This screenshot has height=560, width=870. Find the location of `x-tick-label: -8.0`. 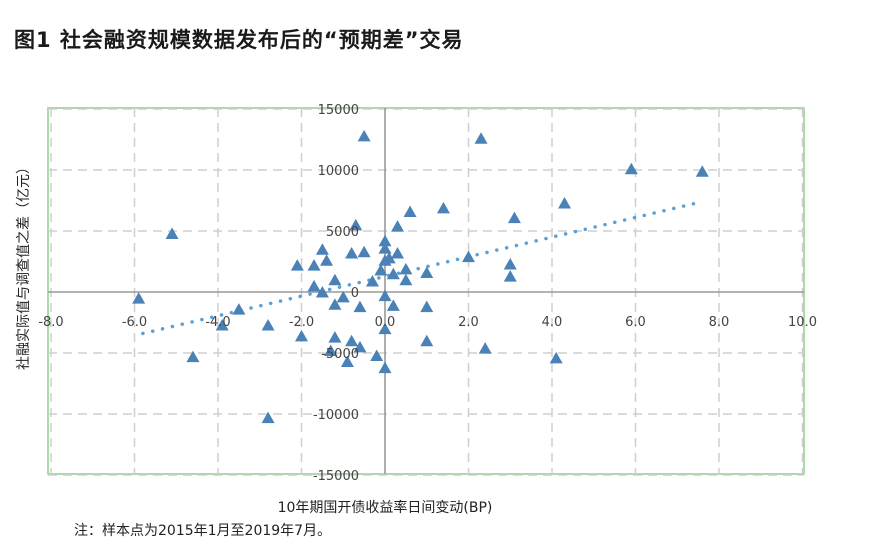

x-tick-label: -8.0 is located at coordinates (50, 322).